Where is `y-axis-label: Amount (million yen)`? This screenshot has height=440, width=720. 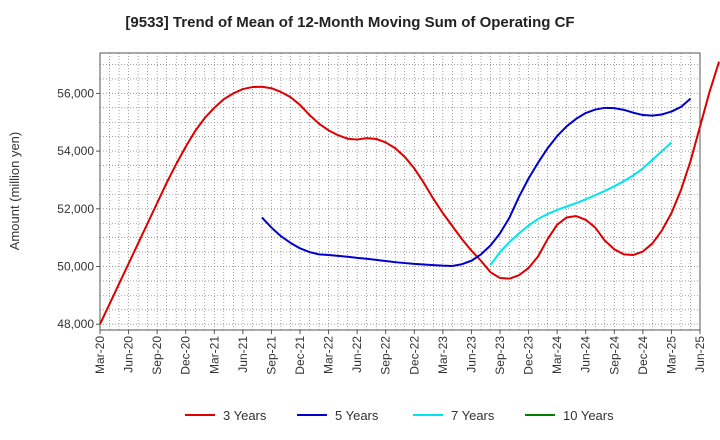 y-axis-label: Amount (million yen) is located at coordinates (14, 191).